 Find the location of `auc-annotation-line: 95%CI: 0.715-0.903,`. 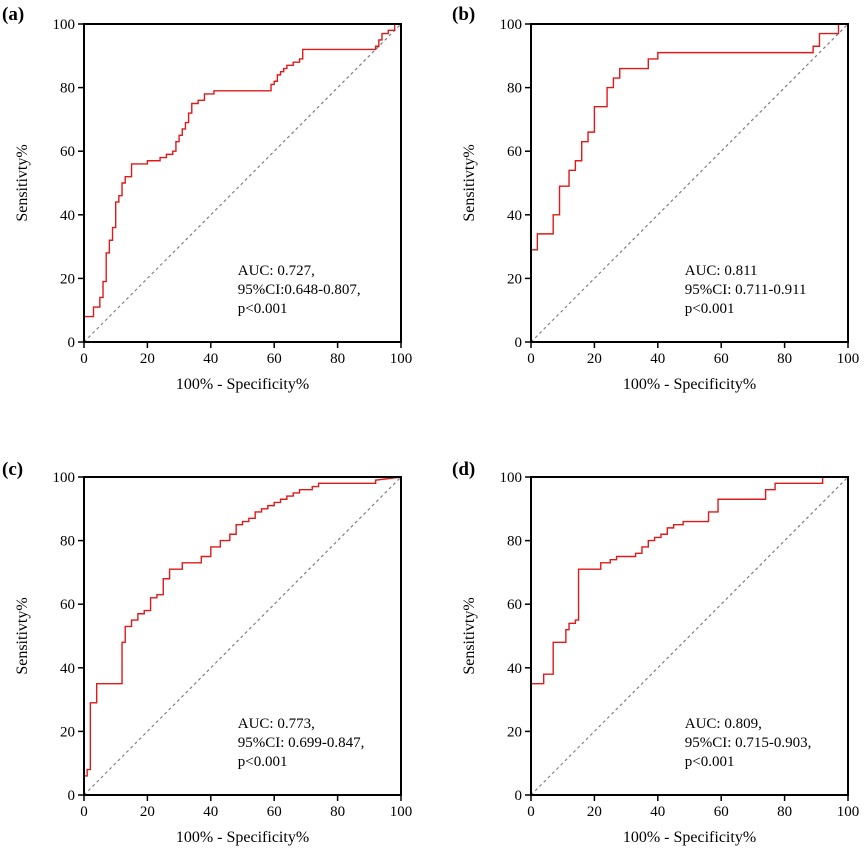

auc-annotation-line: 95%CI: 0.715-0.903, is located at coordinates (748, 743).